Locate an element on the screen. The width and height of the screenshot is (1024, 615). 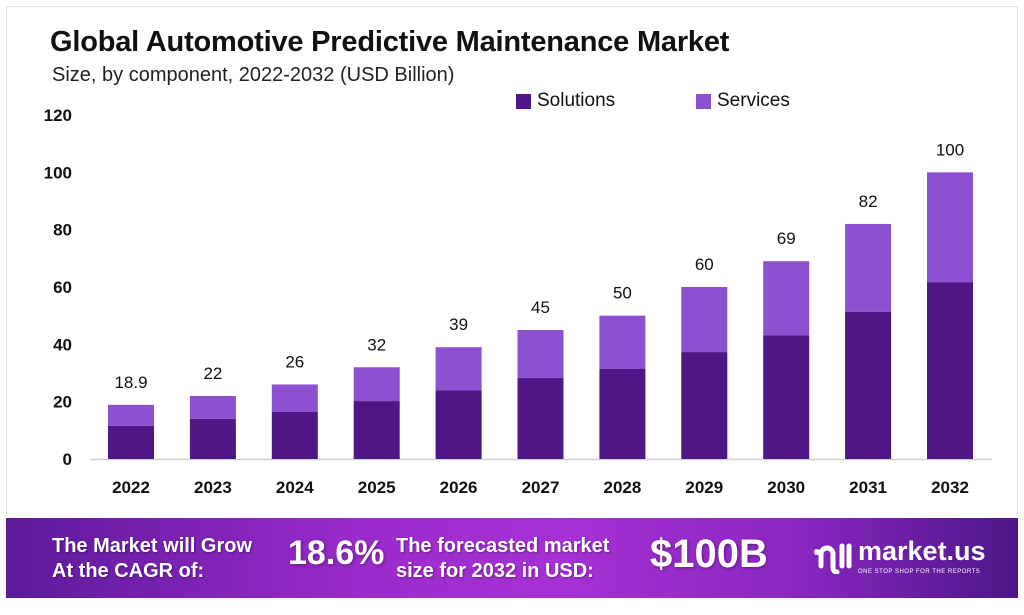
legend-label: Solutions is located at coordinates (576, 100).